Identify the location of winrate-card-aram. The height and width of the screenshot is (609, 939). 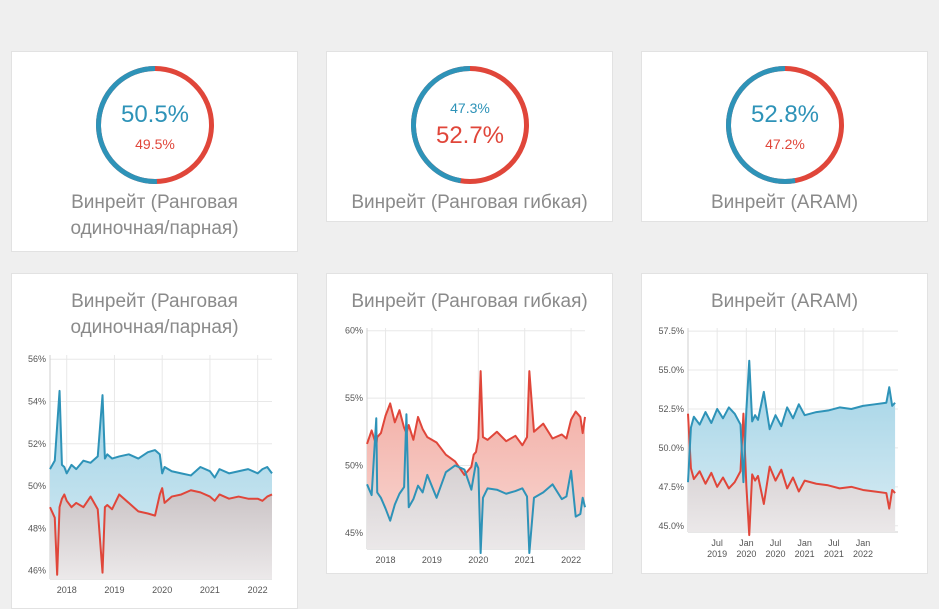
(784, 136).